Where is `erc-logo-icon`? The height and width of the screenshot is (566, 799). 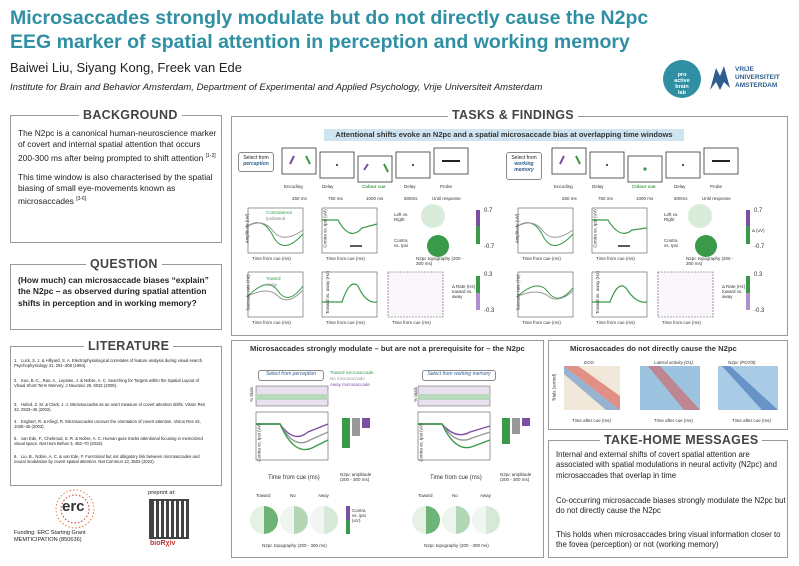
erc-logo-icon is located at coordinates (75, 509).